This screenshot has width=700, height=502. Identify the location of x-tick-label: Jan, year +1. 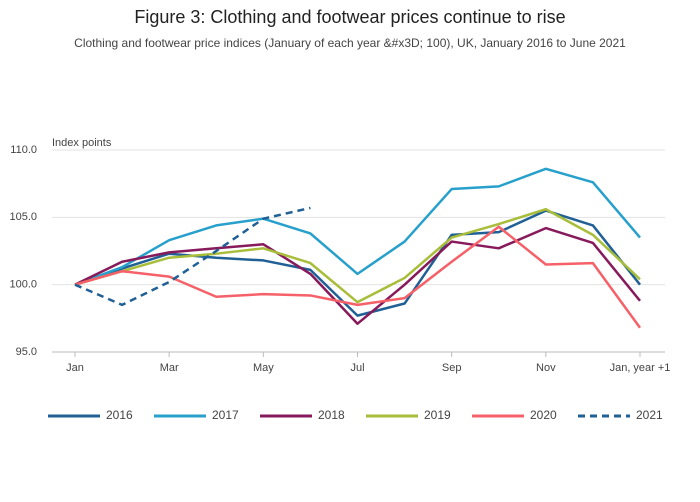
(640, 368).